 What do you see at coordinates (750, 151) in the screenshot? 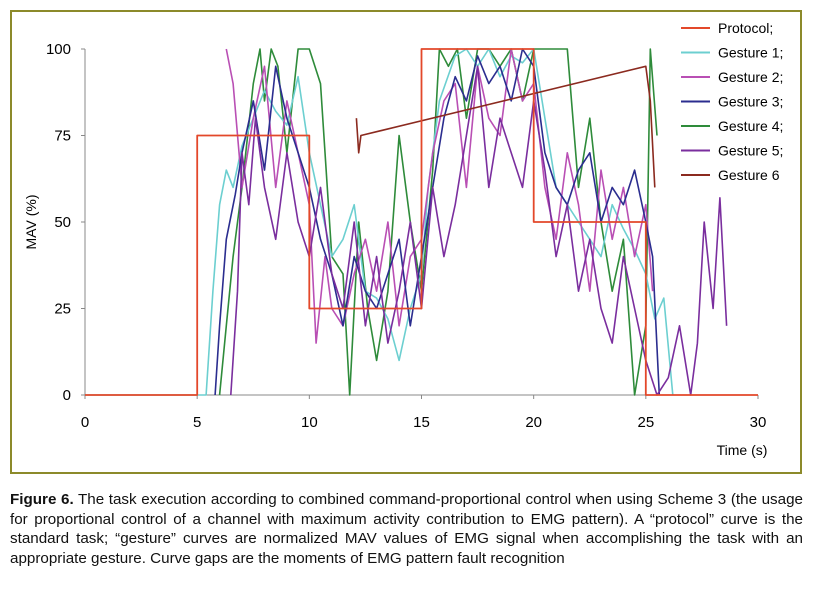
I see `legend-label: Gesture 5;` at bounding box center [750, 151].